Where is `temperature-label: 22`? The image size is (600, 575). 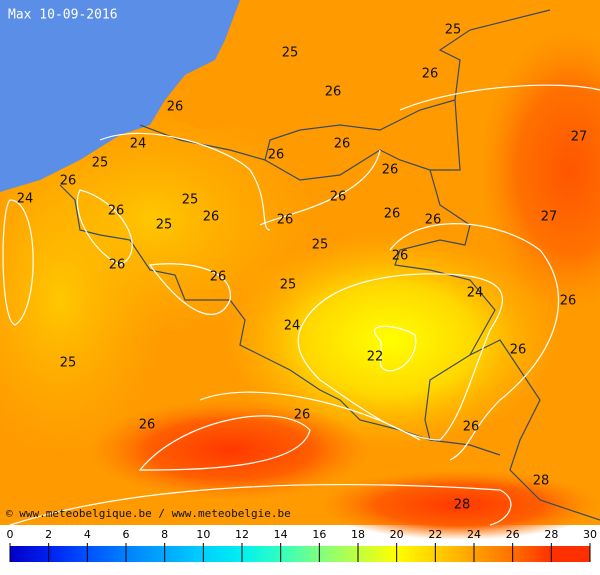 temperature-label: 22 is located at coordinates (375, 357).